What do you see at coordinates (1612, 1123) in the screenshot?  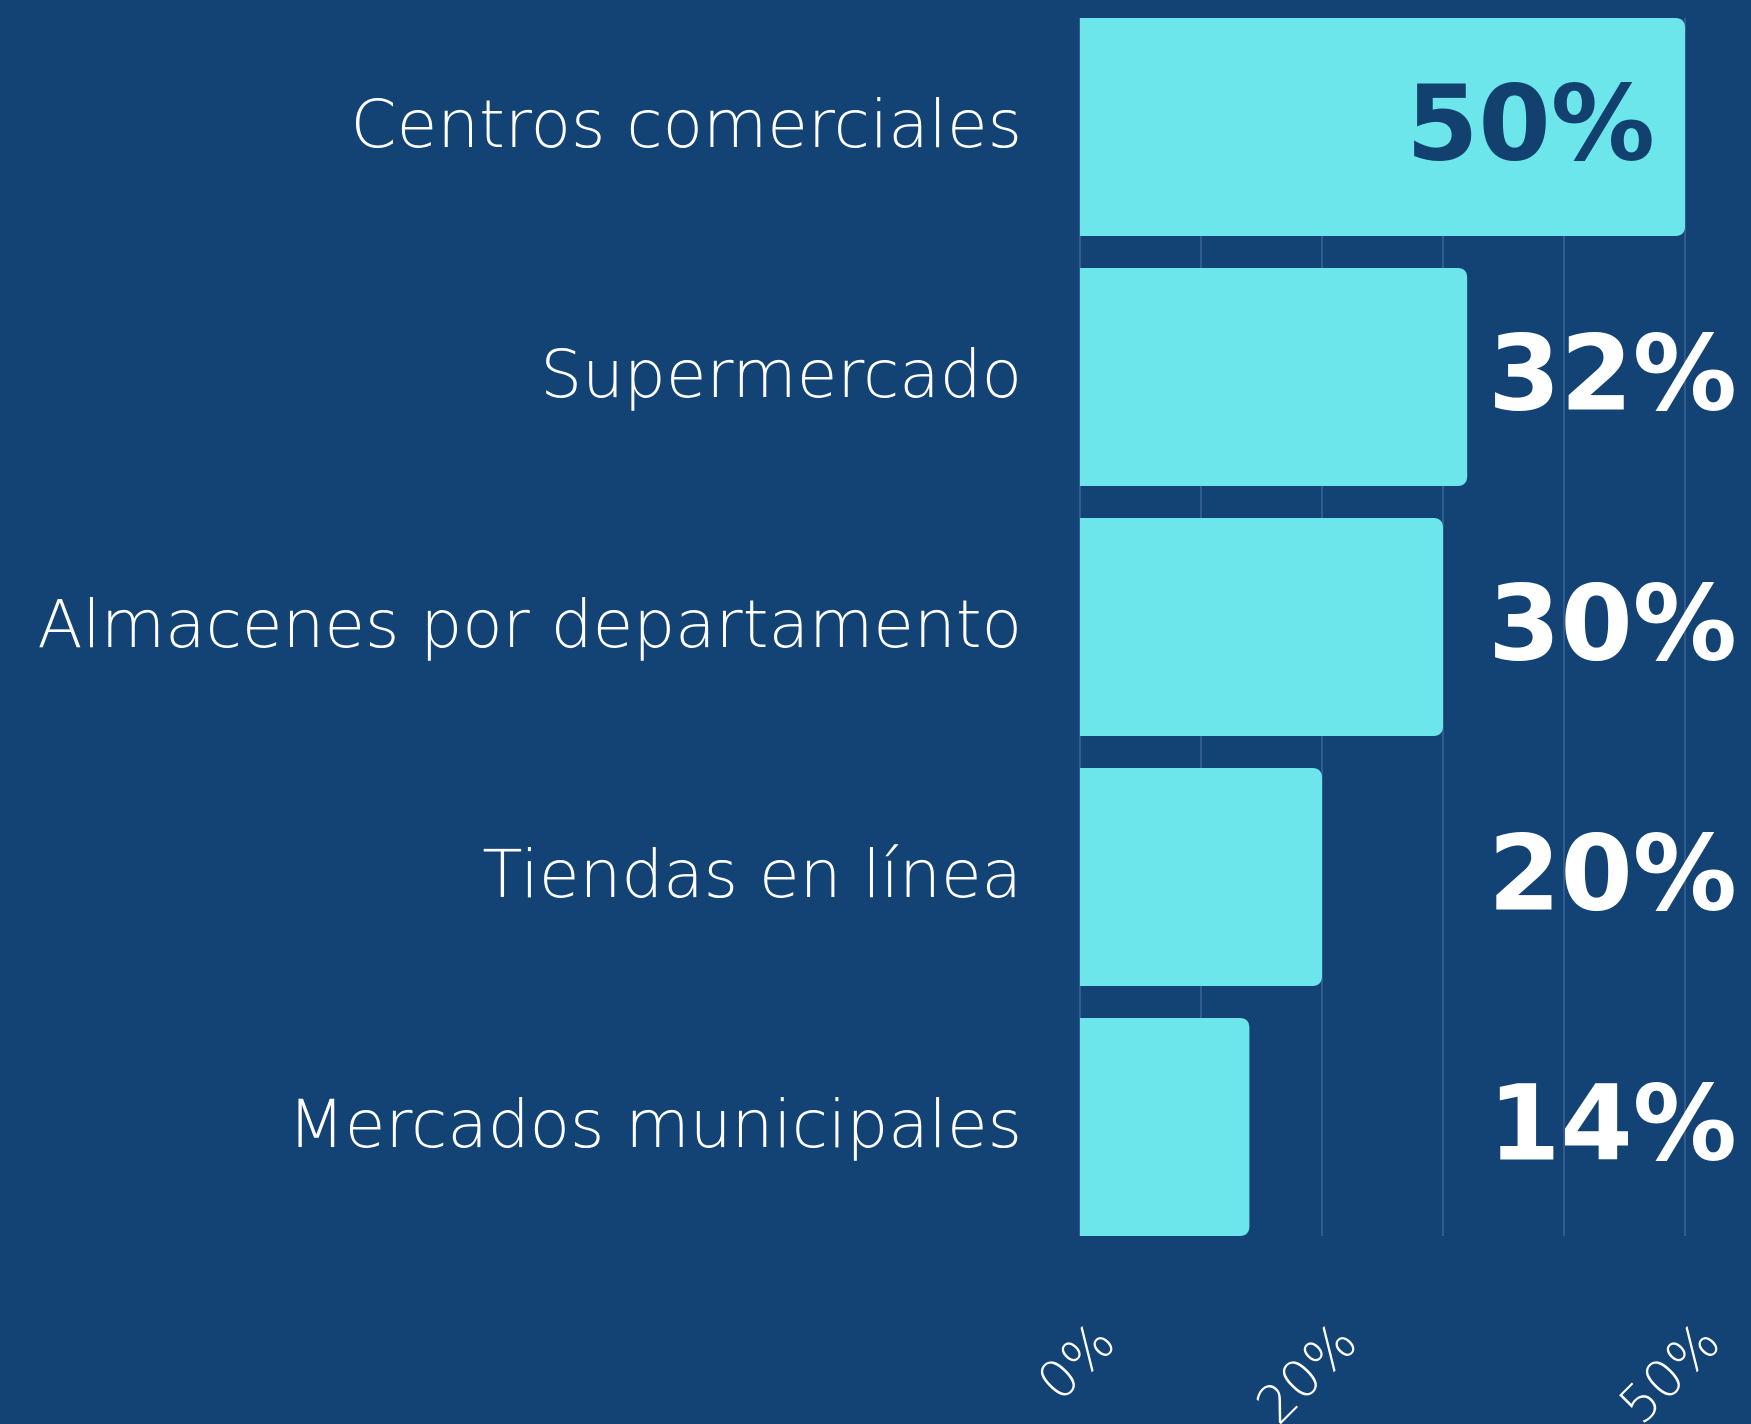 I see `value-label: 14%` at bounding box center [1612, 1123].